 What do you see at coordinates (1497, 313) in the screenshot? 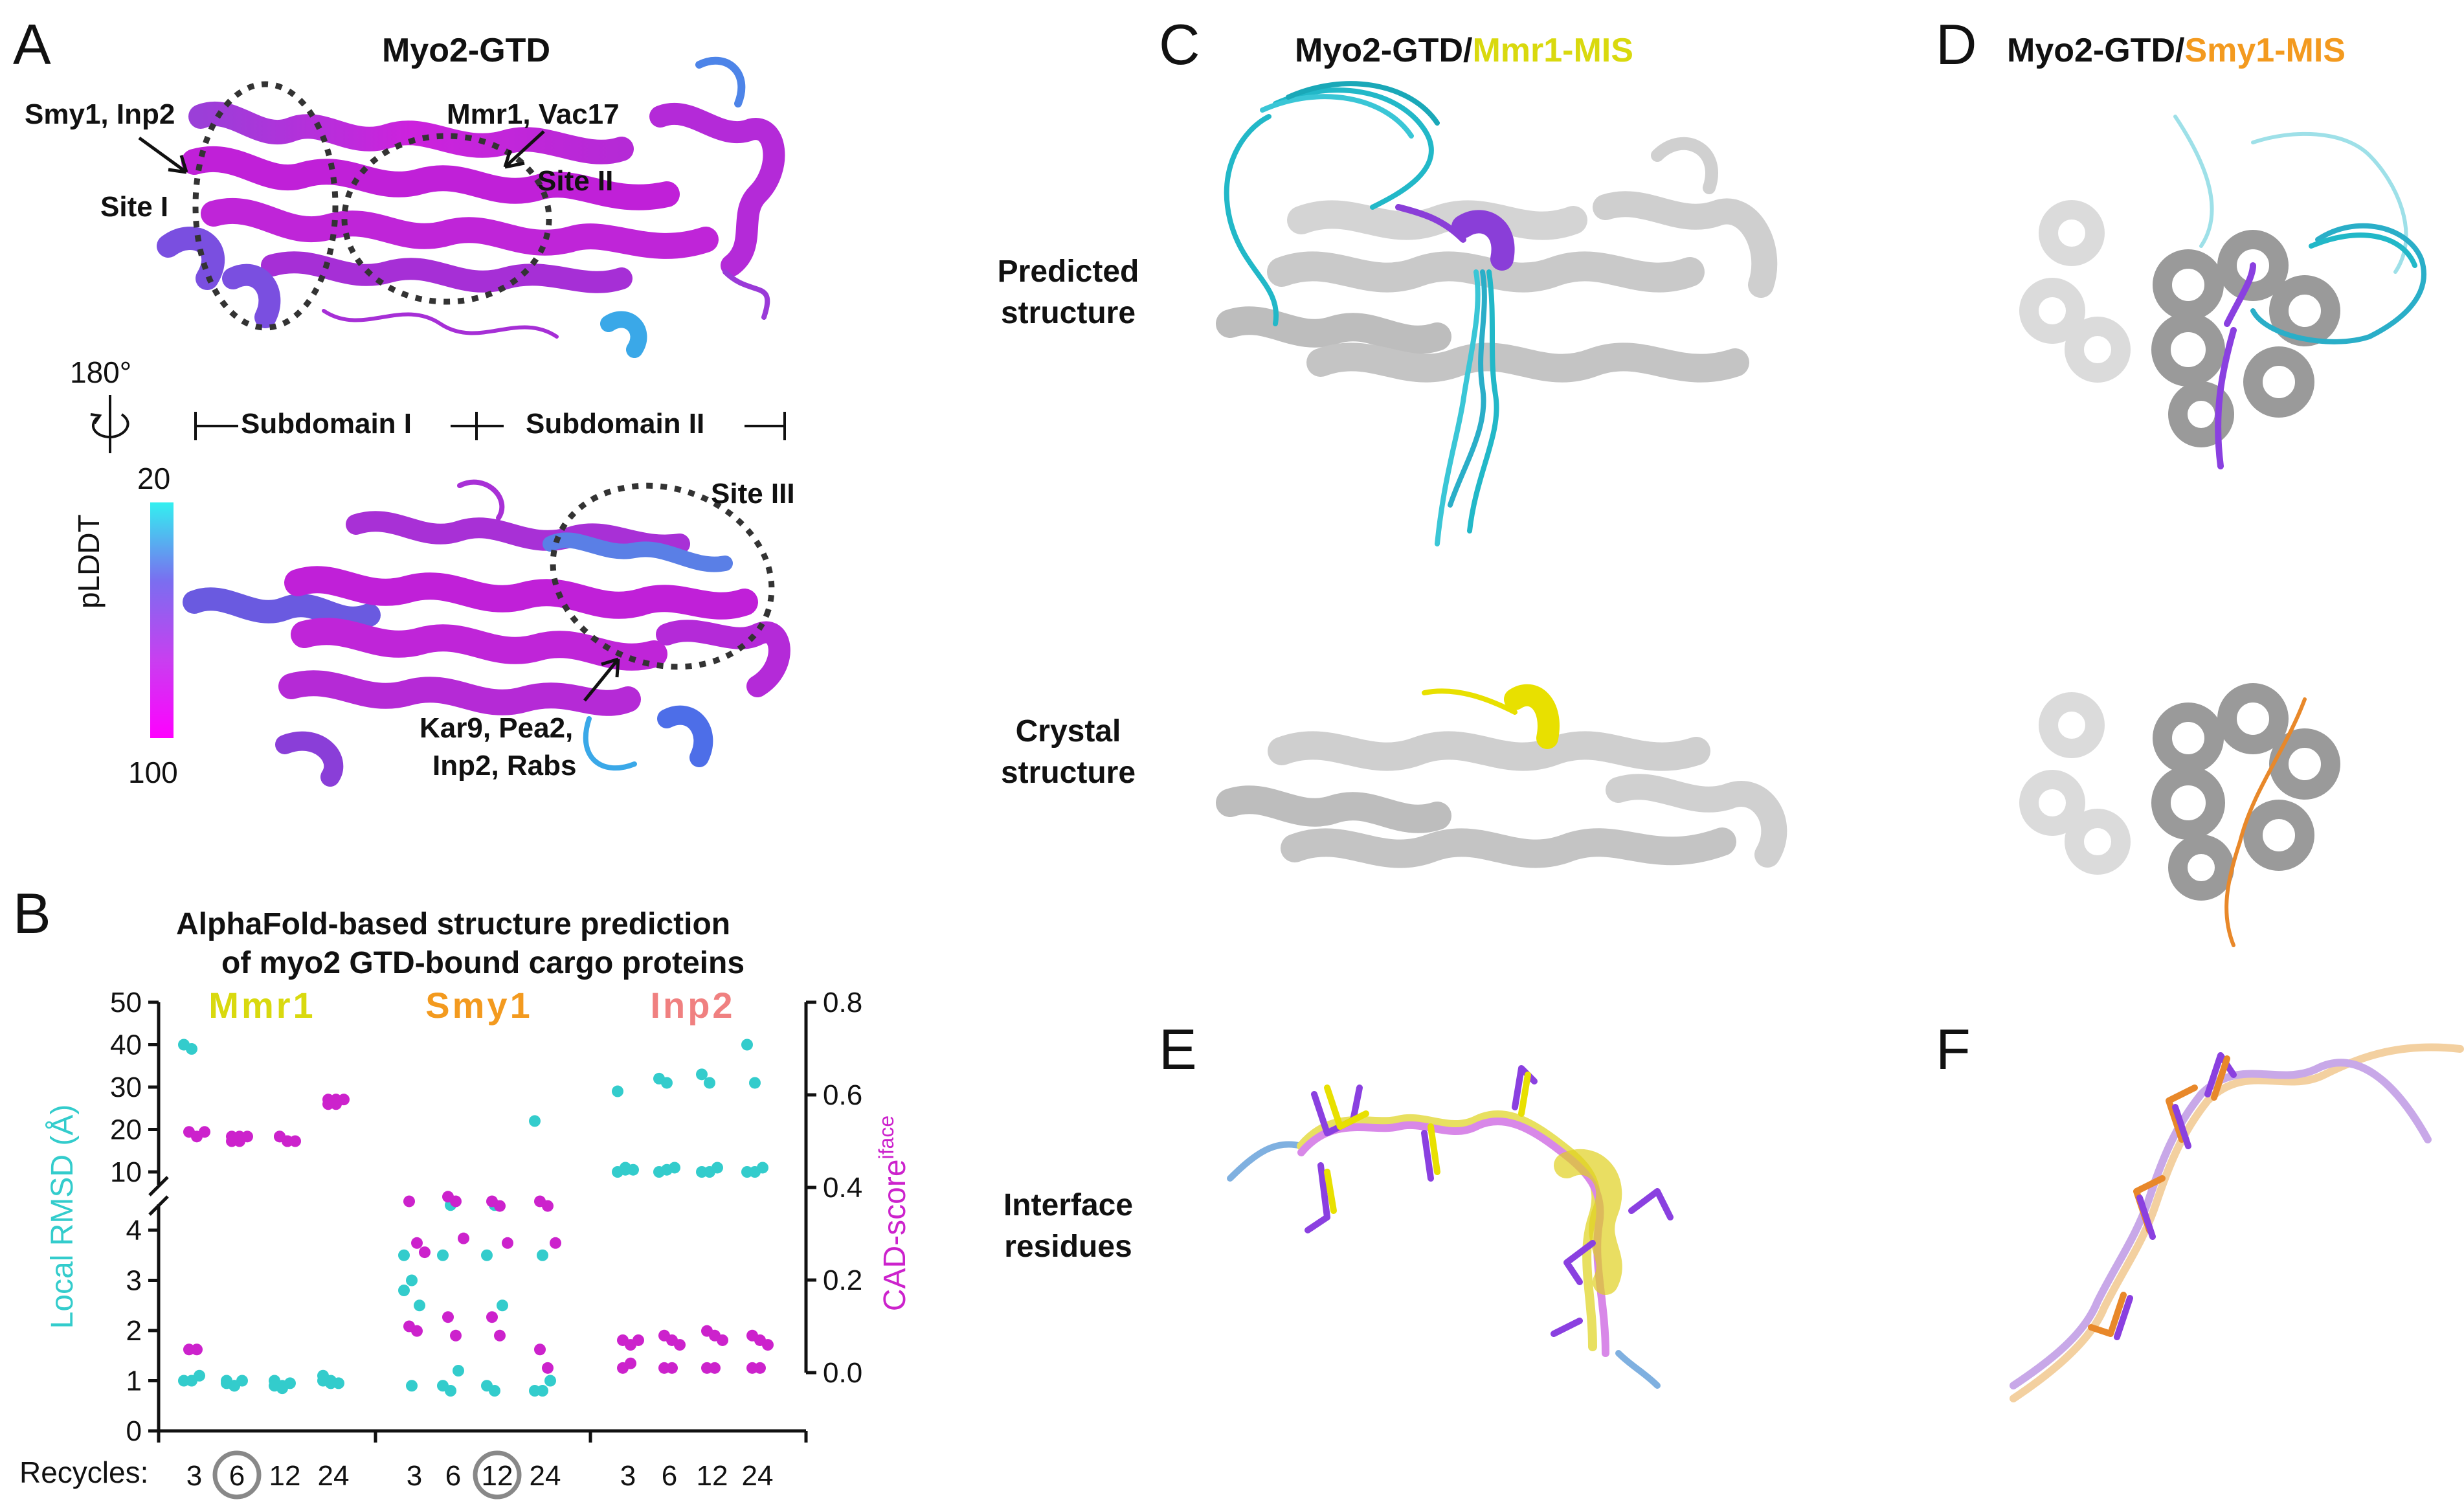
I see `mmr1-predicted-structure` at bounding box center [1497, 313].